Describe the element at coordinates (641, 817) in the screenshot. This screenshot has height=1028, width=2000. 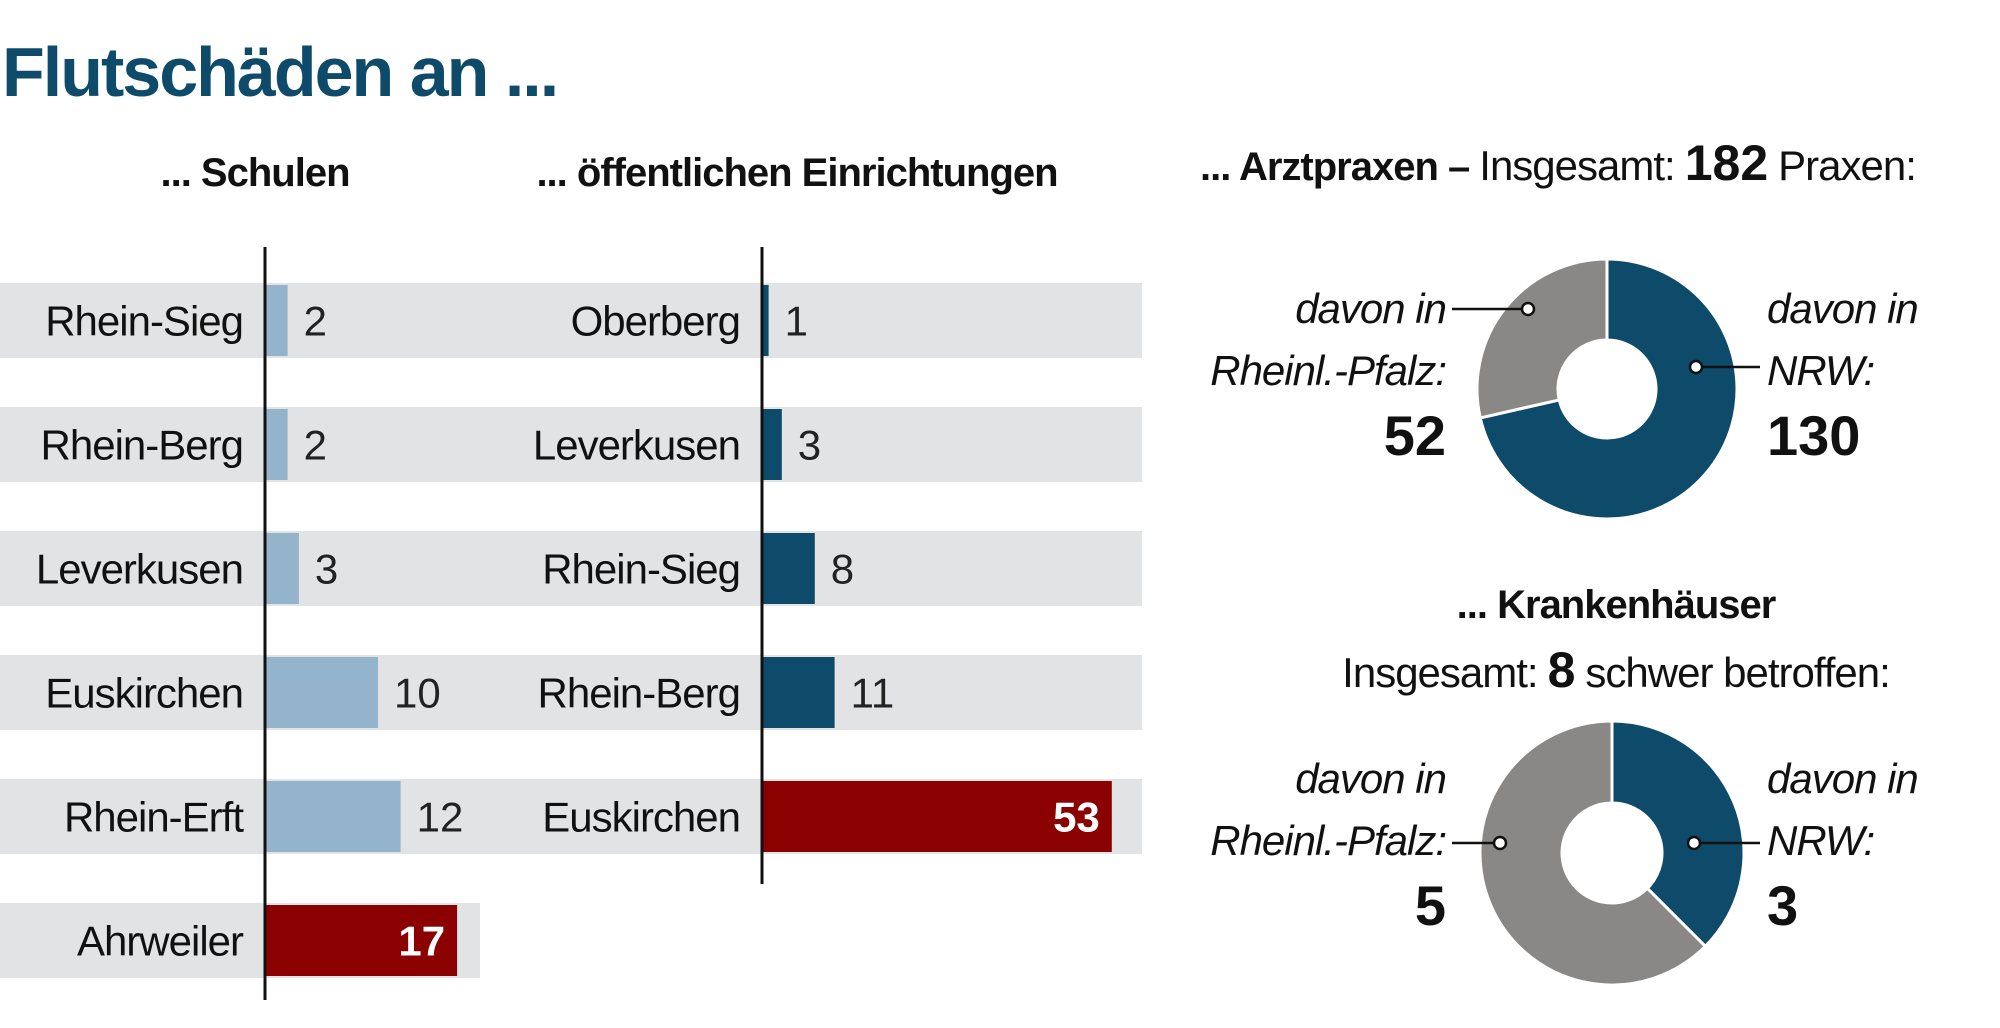
I see `einrichtungen-category-euskirchen: Euskirchen` at that location.